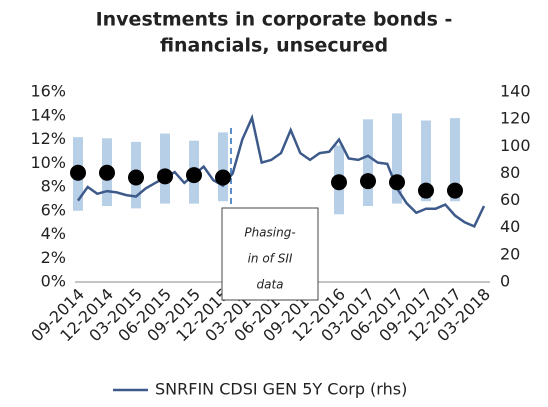 The width and height of the screenshot is (548, 407). What do you see at coordinates (515, 145) in the screenshot?
I see `y2-tick-label: 100` at bounding box center [515, 145].